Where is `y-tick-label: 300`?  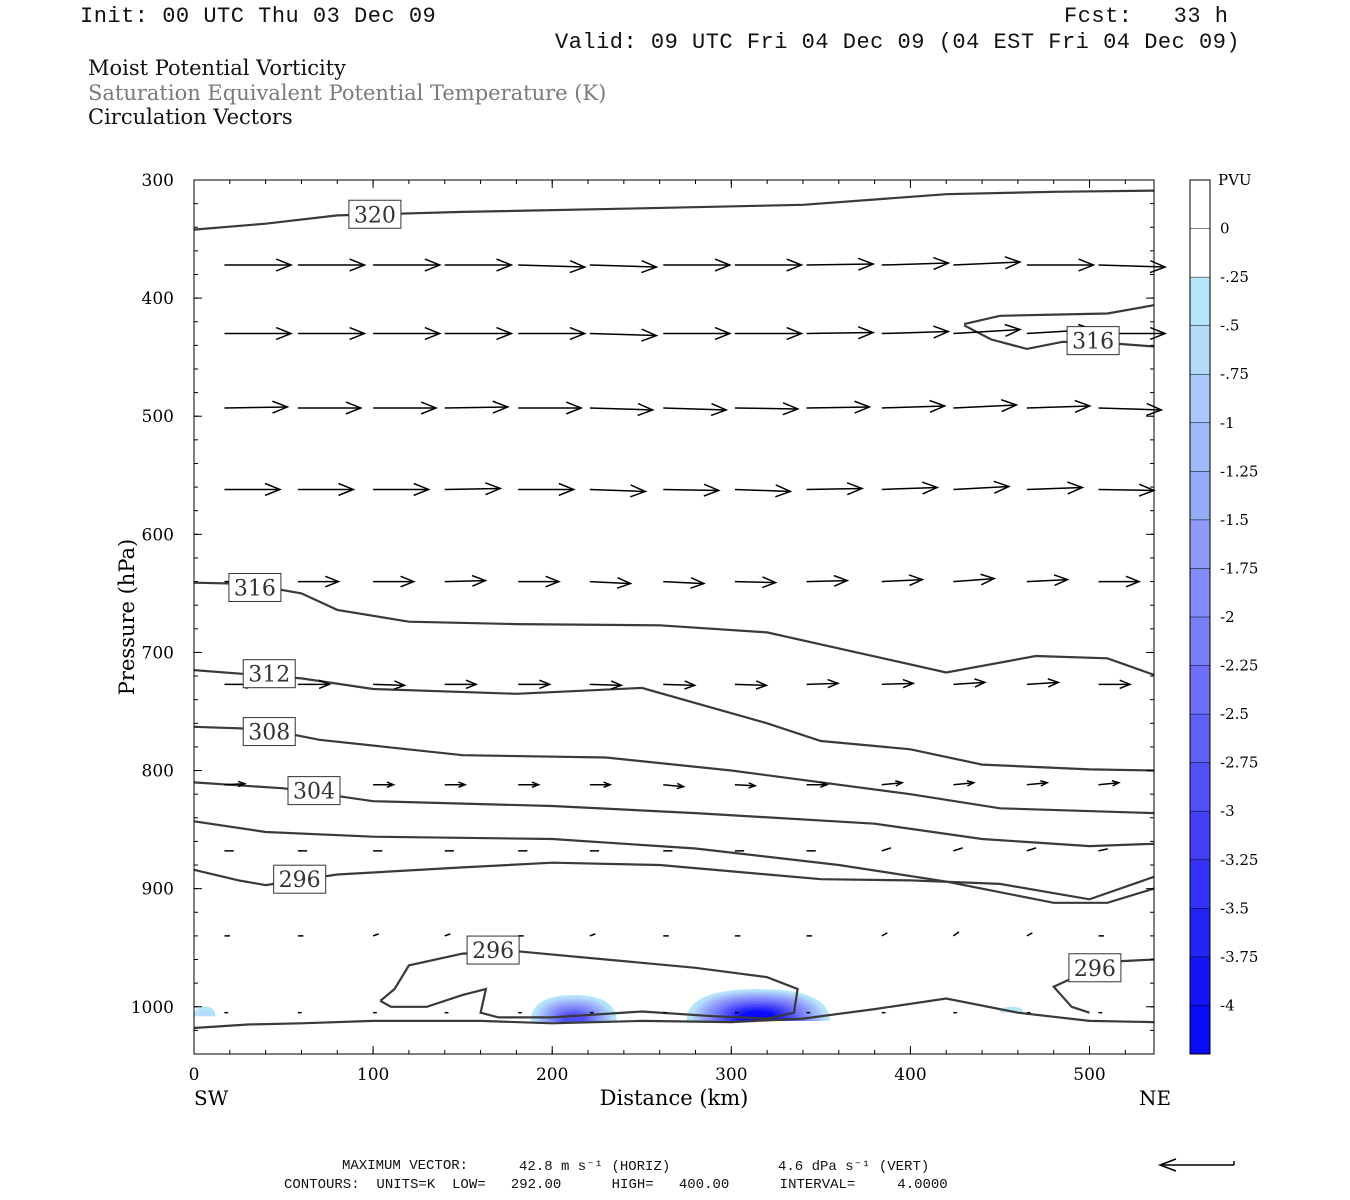 y-tick-label: 300 is located at coordinates (158, 181).